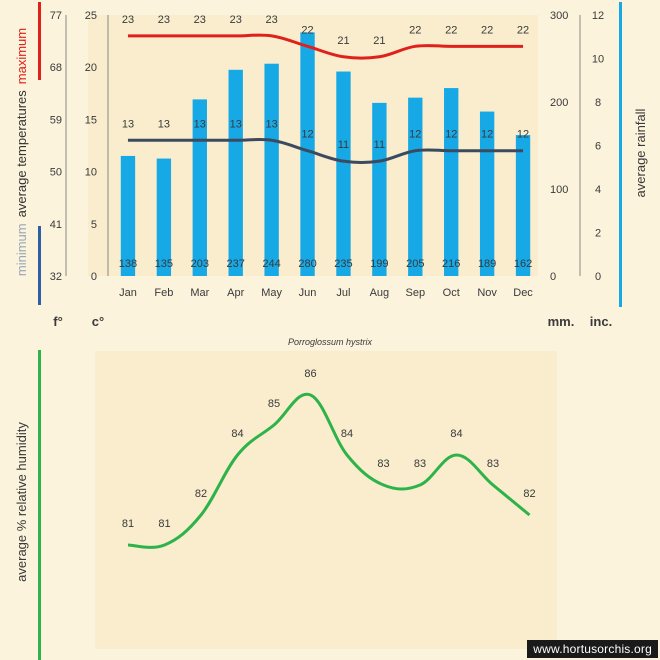 This screenshot has height=660, width=660. Describe the element at coordinates (598, 103) in the screenshot. I see `rainfall-inch-tick-label: 8` at that location.